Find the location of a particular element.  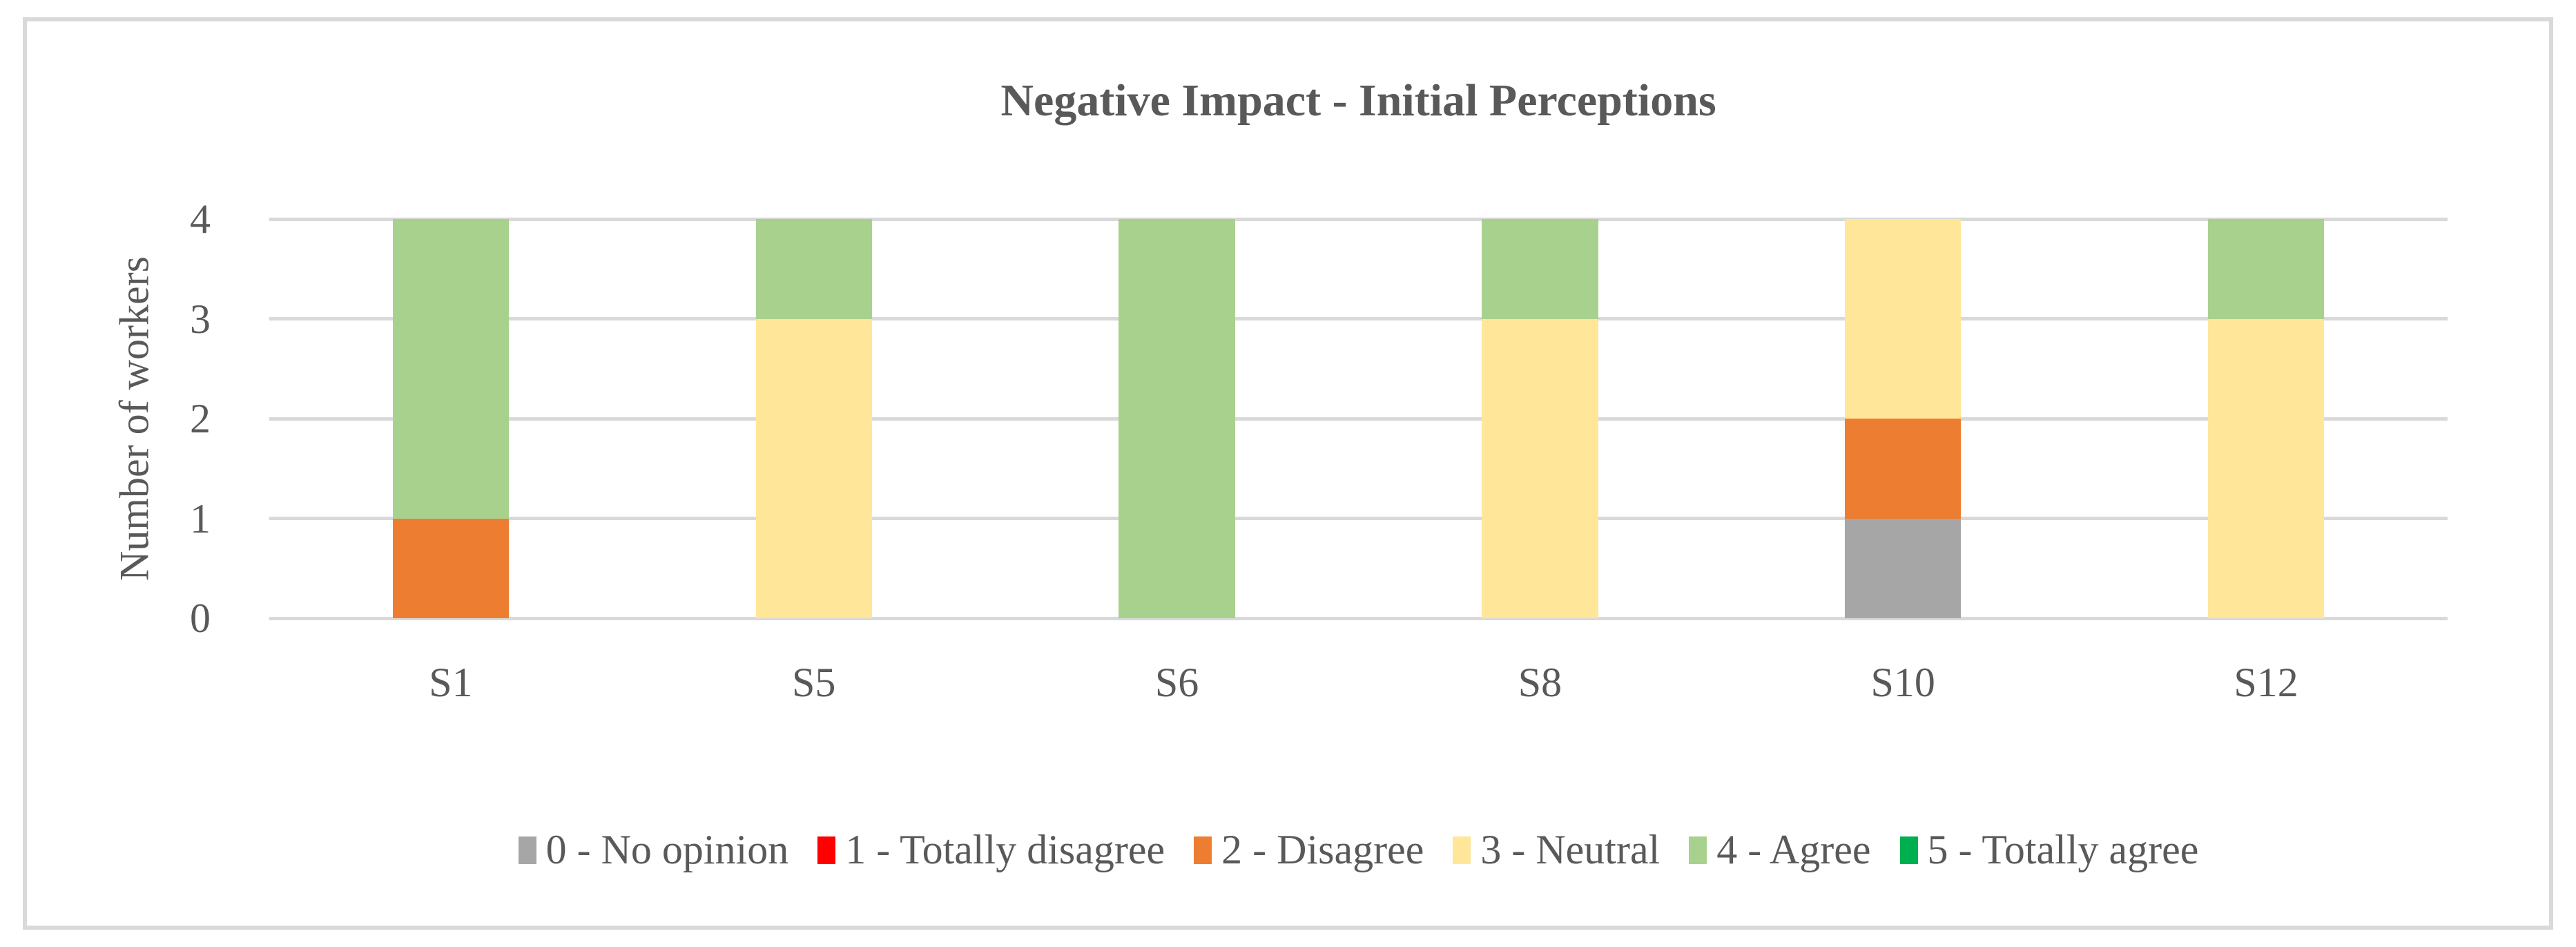

legend-item: 3 - Neutral is located at coordinates (1556, 850).